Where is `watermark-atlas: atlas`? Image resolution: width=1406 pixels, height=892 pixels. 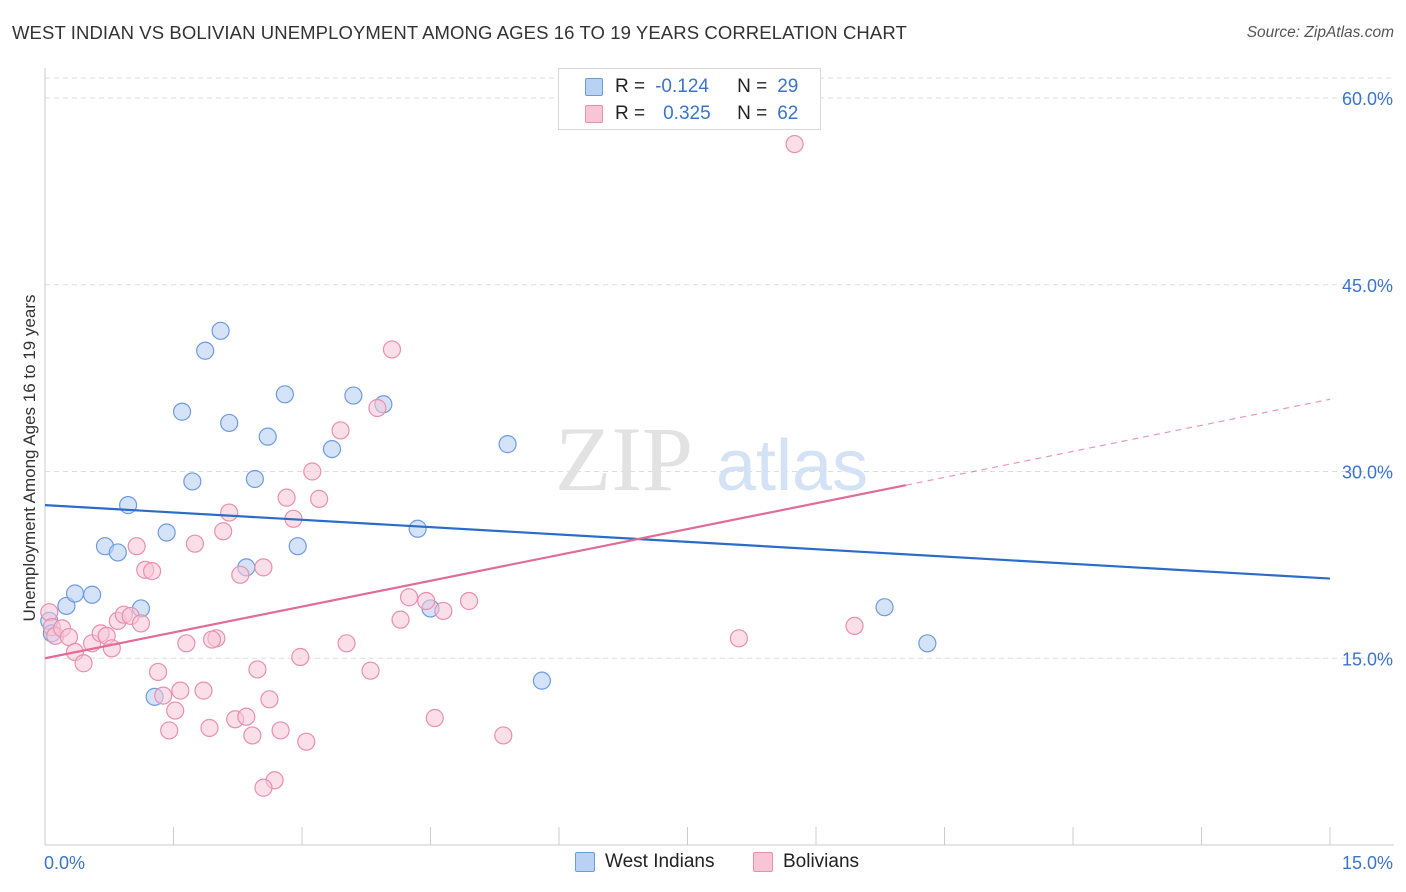 watermark-atlas: atlas is located at coordinates (792, 466).